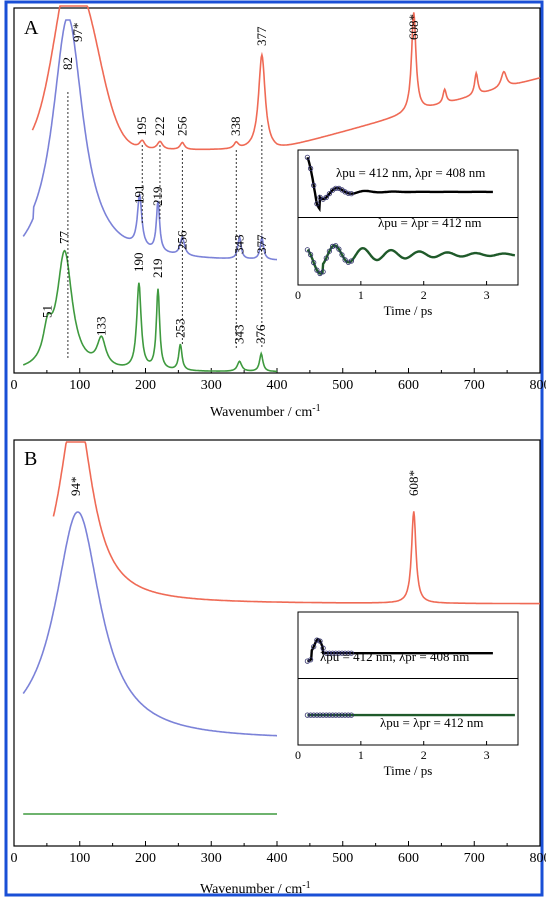 The height and width of the screenshot is (897, 546). I want to click on panel-a-red-peak-label: 338, so click(235, 126).